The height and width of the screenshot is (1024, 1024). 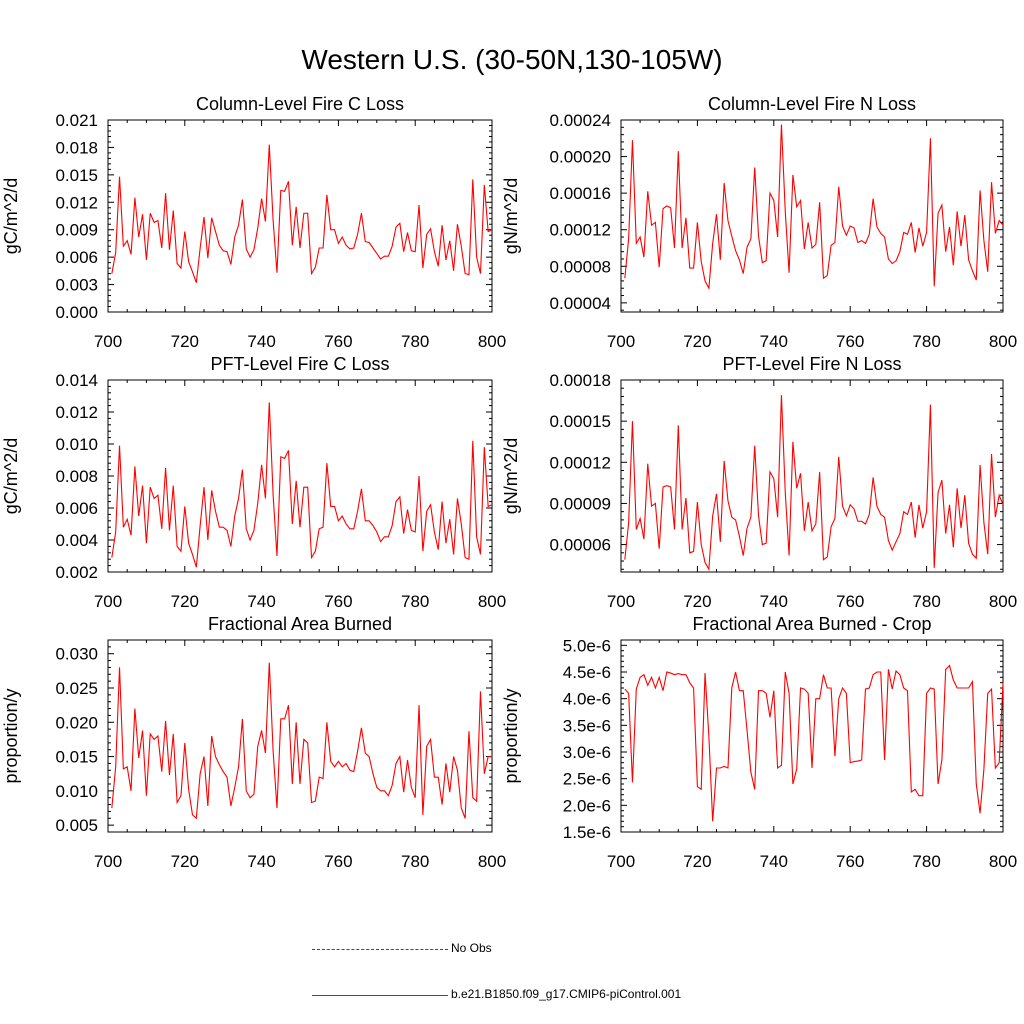 I want to click on y-tick-label: 0.008, so click(x=76, y=476).